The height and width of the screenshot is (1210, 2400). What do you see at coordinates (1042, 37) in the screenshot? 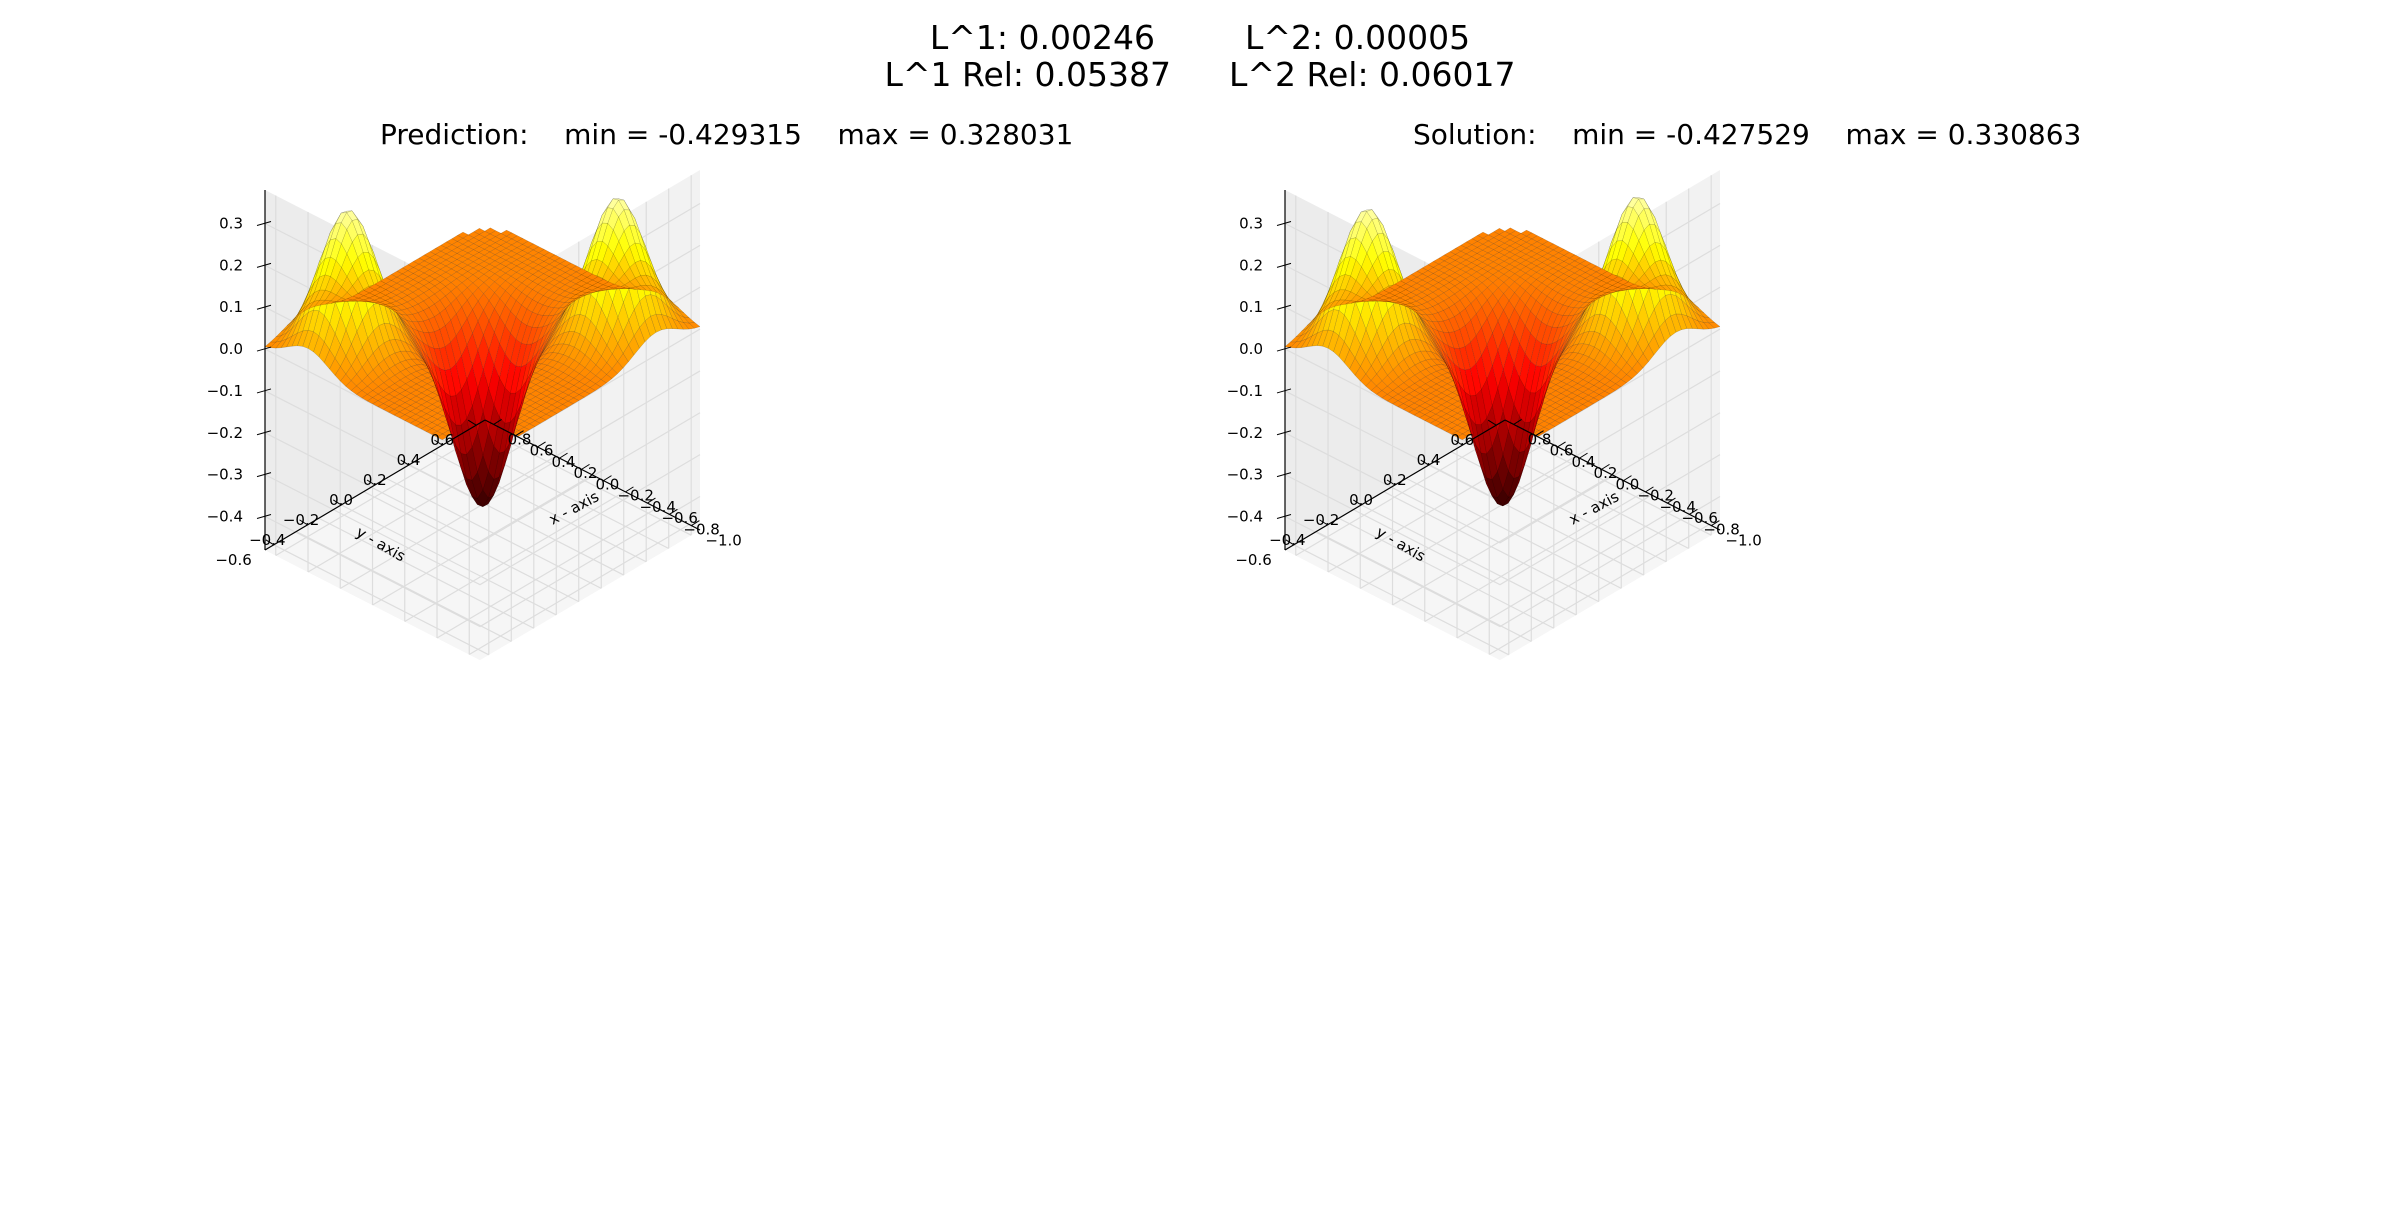
I see `l1-error: L^1: 0.00246` at bounding box center [1042, 37].